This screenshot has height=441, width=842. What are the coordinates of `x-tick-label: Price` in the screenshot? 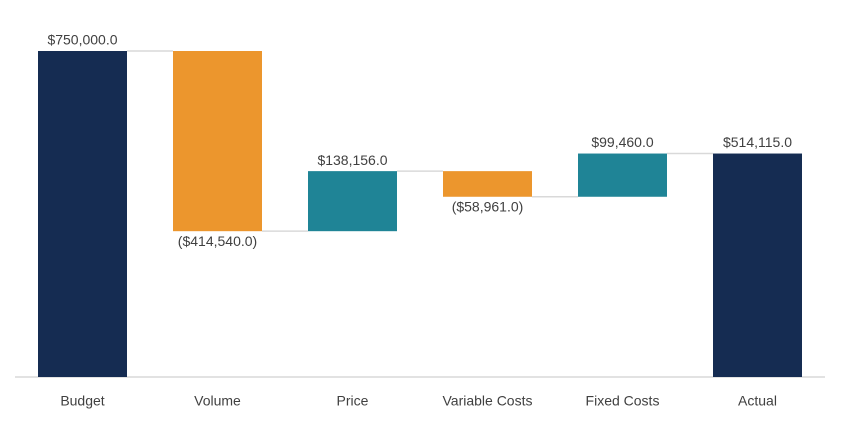 It's located at (353, 401).